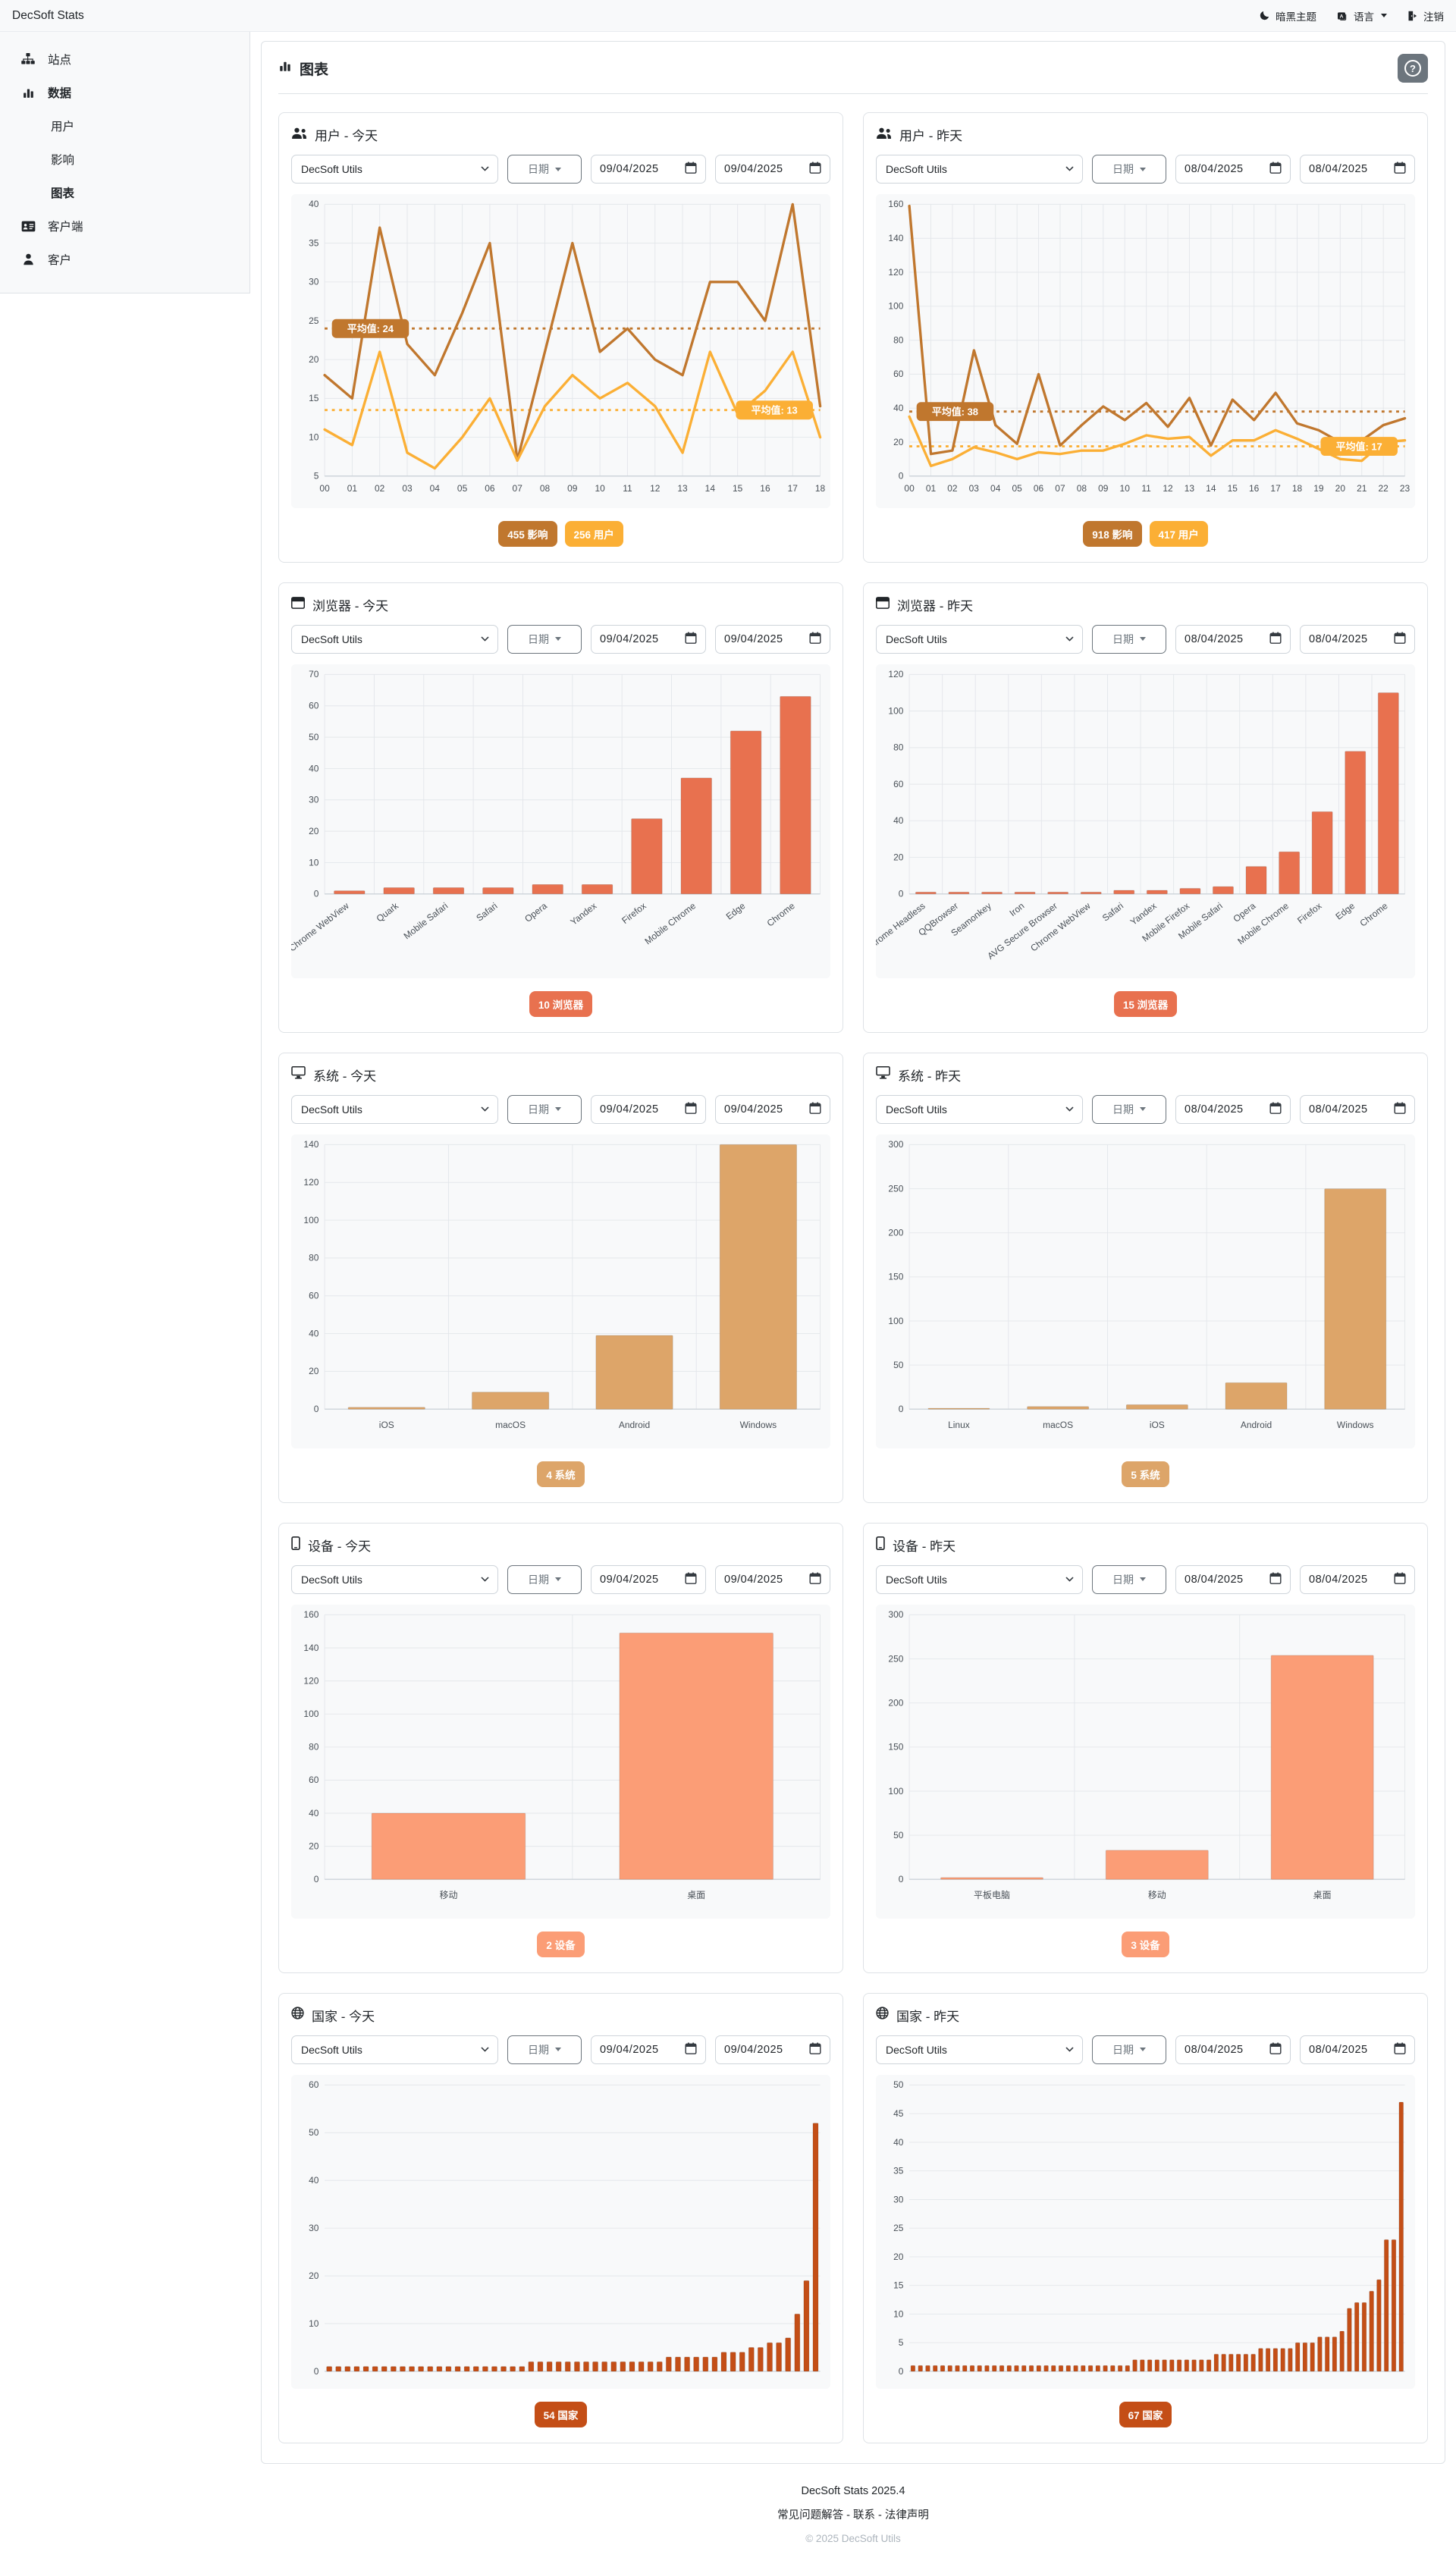 The width and height of the screenshot is (1456, 2567). Describe the element at coordinates (1039, 488) in the screenshot. I see `svg-text: 06` at that location.